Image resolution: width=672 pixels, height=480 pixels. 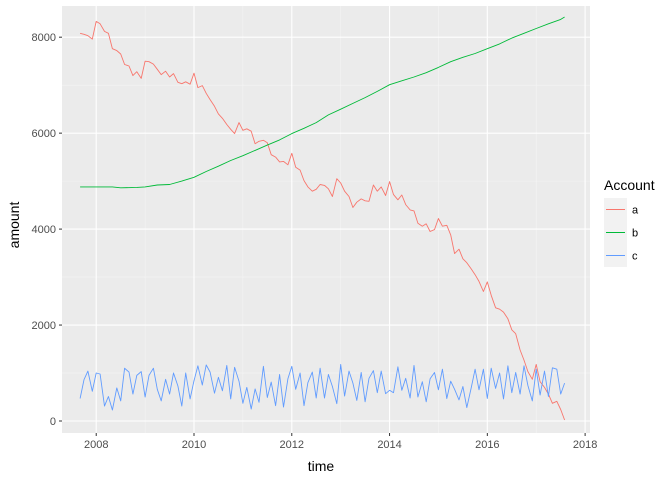 I want to click on y-axis: 0 2000 4000 6000 8000, so click(x=47, y=230).